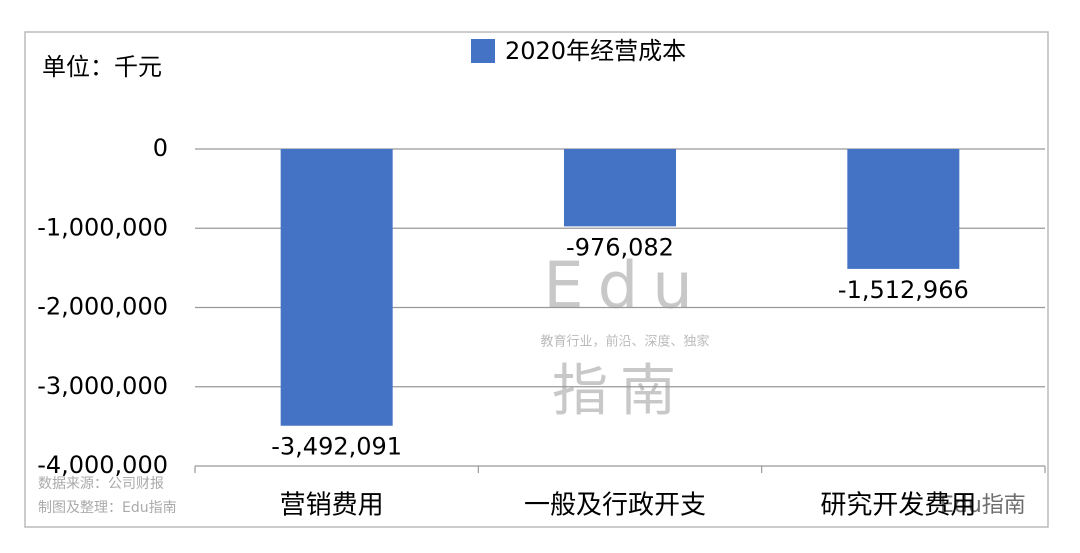 Image resolution: width=1080 pixels, height=553 pixels. I want to click on watermark: 指南, so click(620, 391).